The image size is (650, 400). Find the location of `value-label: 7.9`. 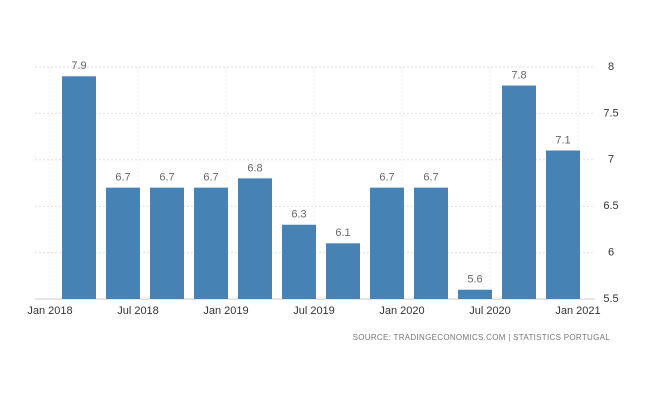

value-label: 7.9 is located at coordinates (78, 66).